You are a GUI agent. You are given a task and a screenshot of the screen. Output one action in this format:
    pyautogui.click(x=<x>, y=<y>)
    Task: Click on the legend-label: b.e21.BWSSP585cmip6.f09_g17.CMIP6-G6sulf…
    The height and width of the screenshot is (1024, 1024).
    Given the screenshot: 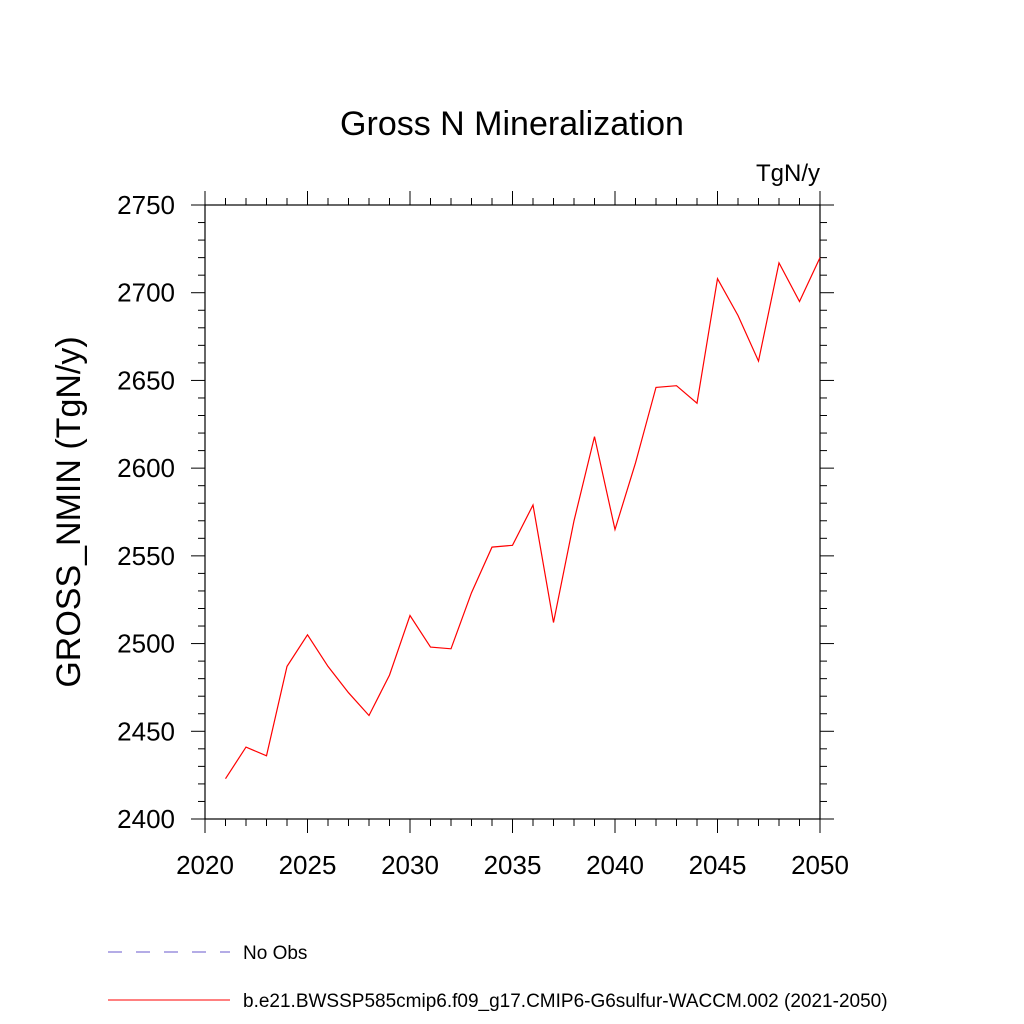 What is the action you would take?
    pyautogui.click(x=565, y=1001)
    